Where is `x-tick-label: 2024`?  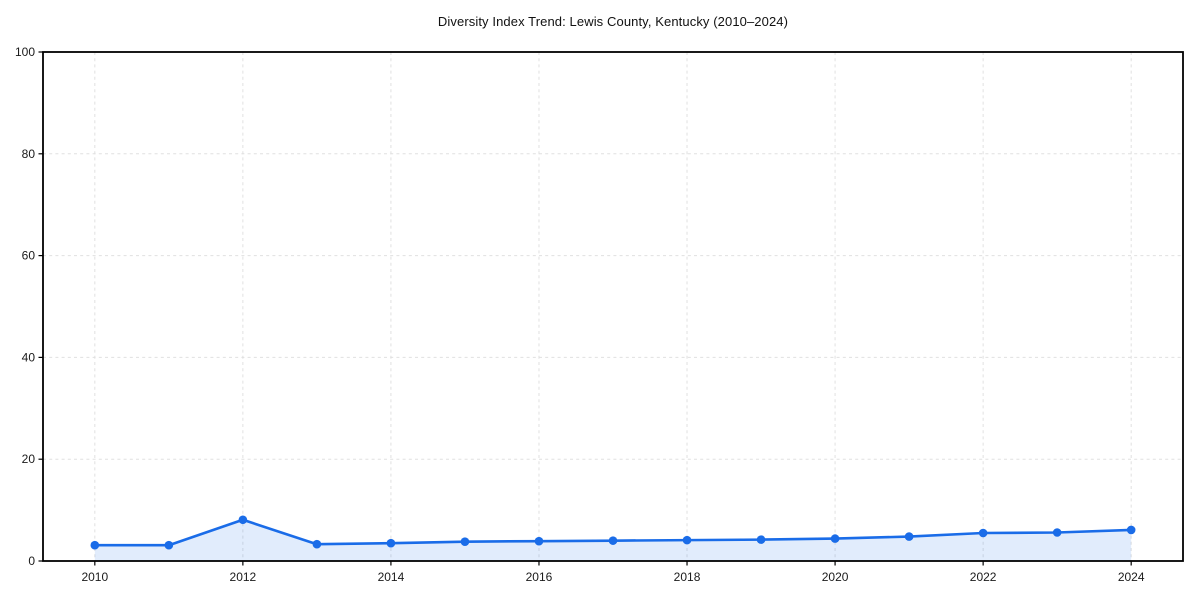 x-tick-label: 2024 is located at coordinates (1131, 577).